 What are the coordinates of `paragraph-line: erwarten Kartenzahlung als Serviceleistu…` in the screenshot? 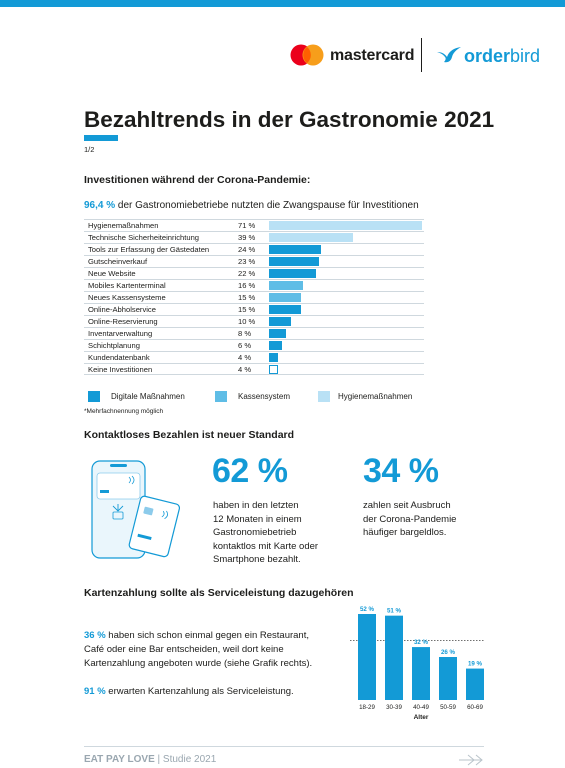 It's located at (199, 691).